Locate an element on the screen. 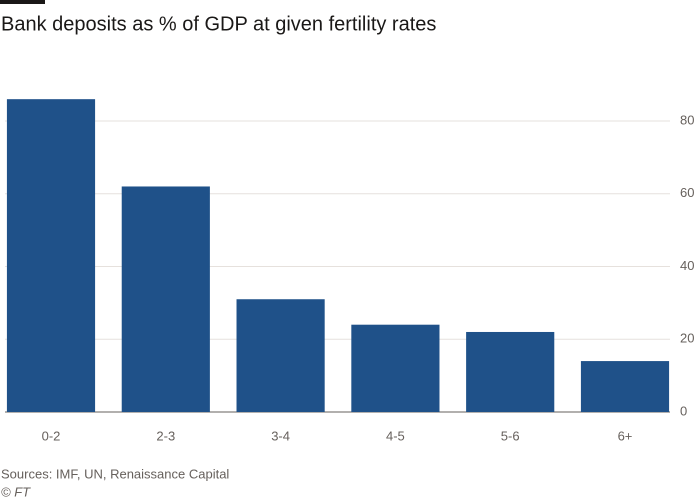 Image resolution: width=700 pixels, height=500 pixels. brand-bar is located at coordinates (22, 2).